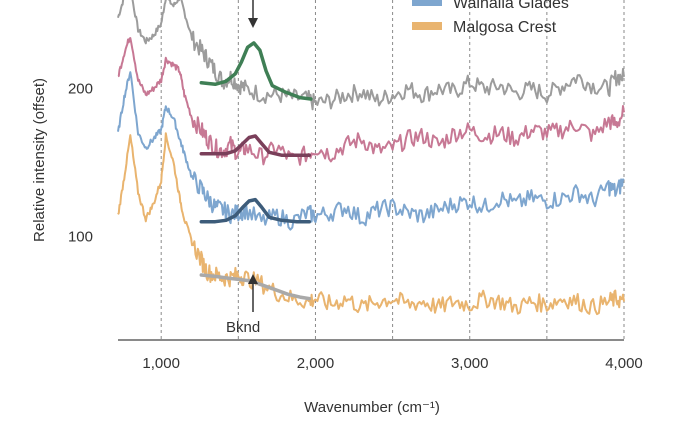  I want to click on y-tick-label: 100, so click(80, 237).